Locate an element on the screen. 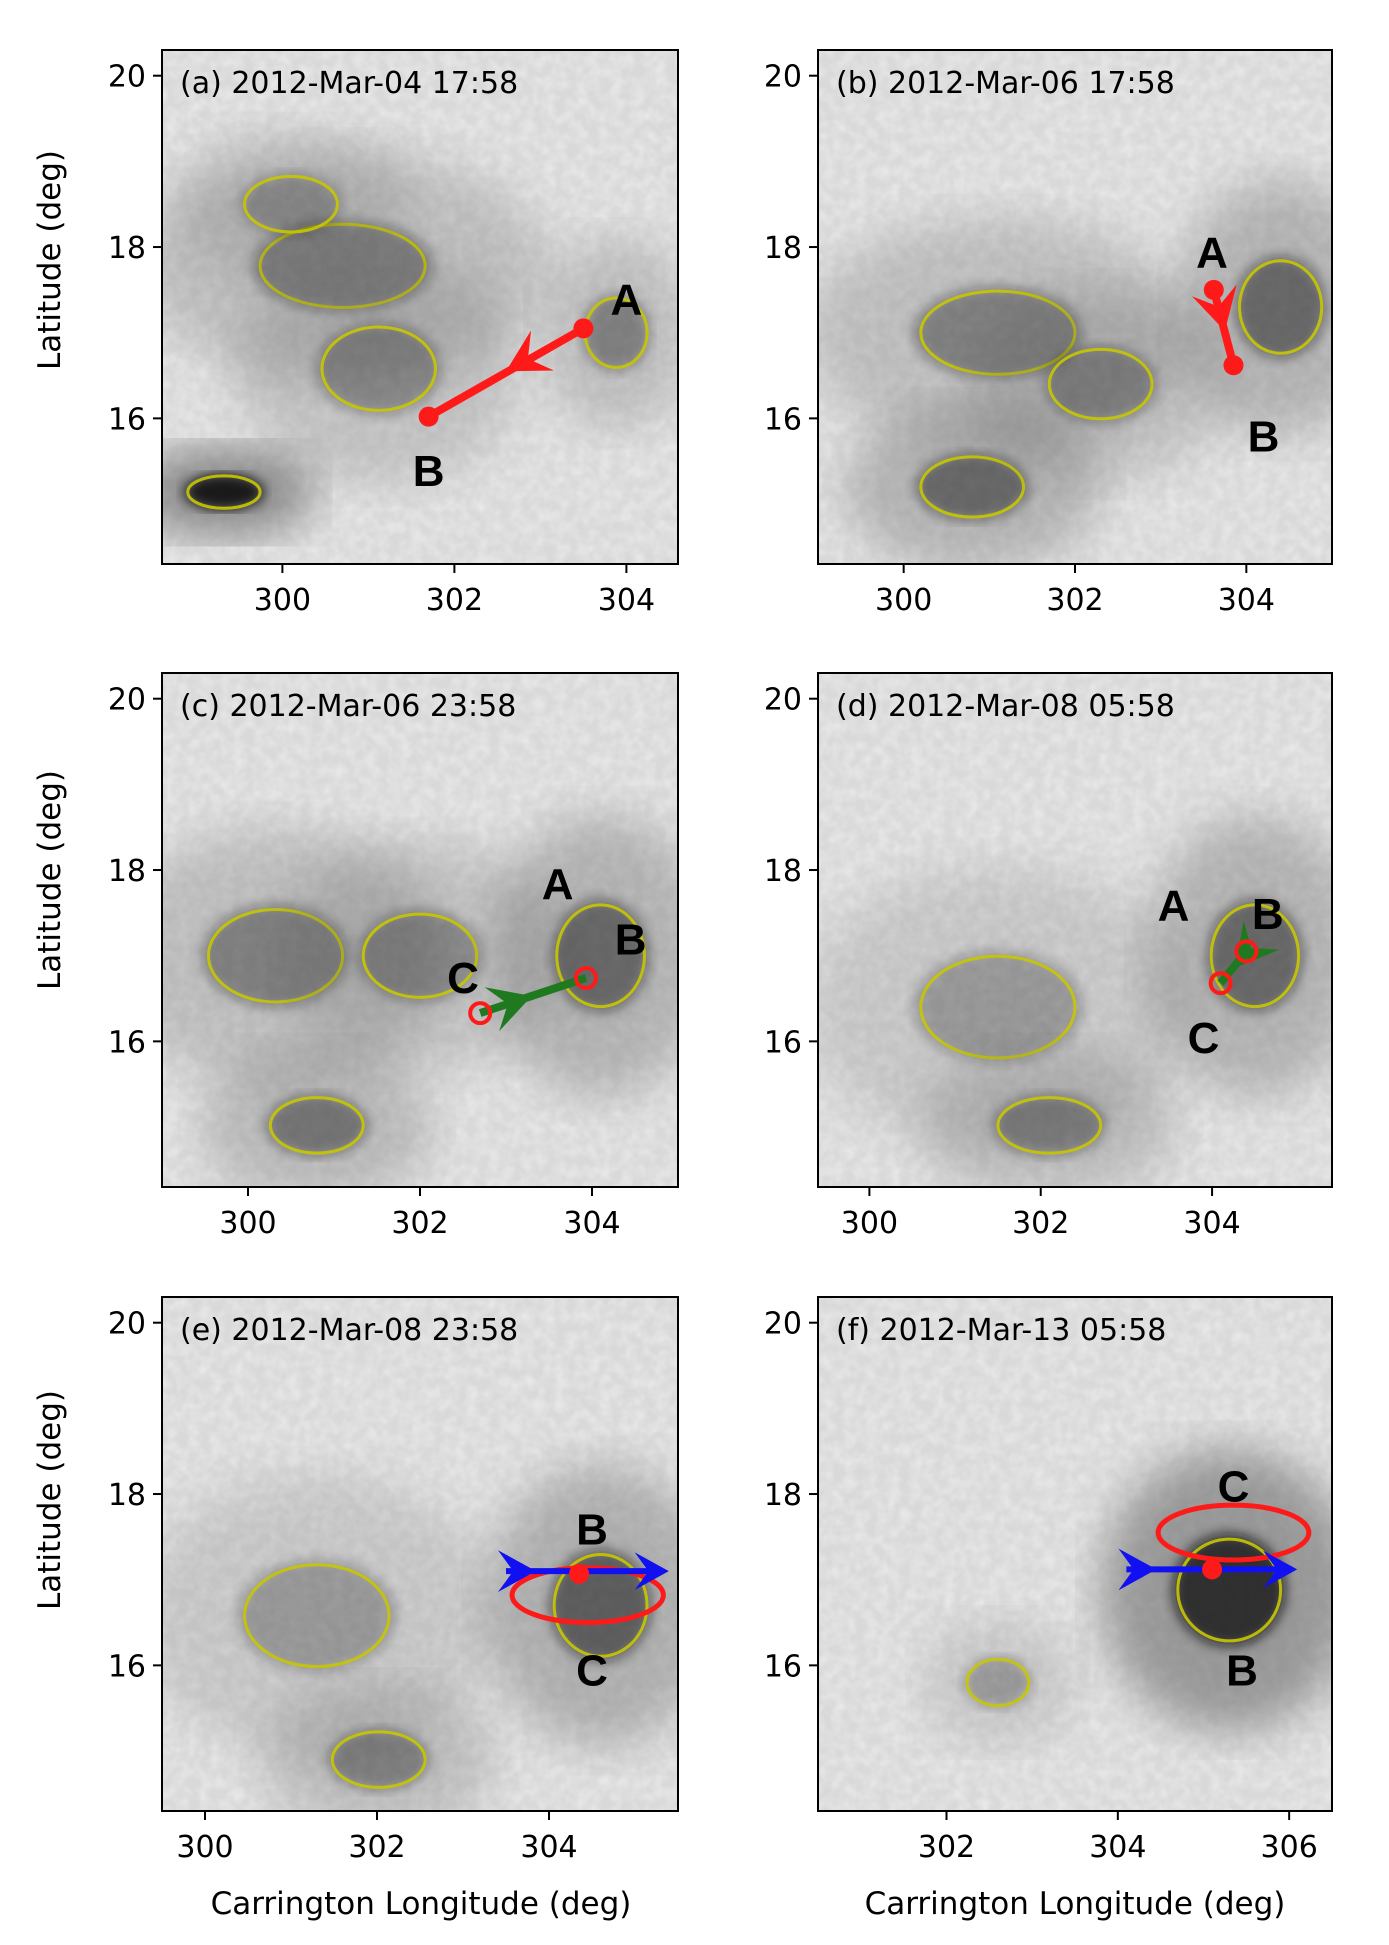 The height and width of the screenshot is (1945, 1389). y-axis-label-row1: Latitude (deg) is located at coordinates (50, 260).